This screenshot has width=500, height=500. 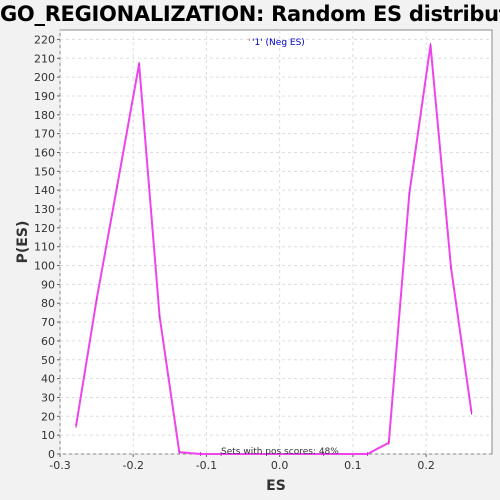 I want to click on y-tick-label: 60, so click(x=48, y=341).